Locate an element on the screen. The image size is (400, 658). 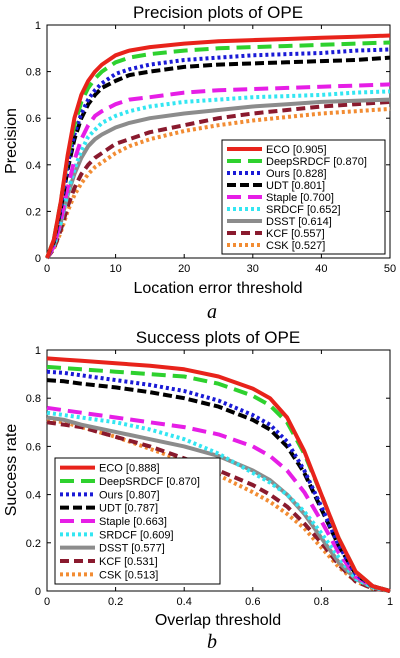
x-tick-label: 0.2 is located at coordinates (115, 602).